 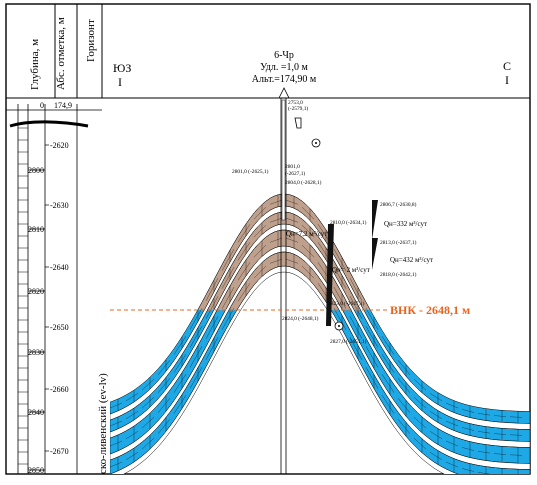 What do you see at coordinates (91, 40) in the screenshot?
I see `header-horizon-label: Горизонт` at bounding box center [91, 40].